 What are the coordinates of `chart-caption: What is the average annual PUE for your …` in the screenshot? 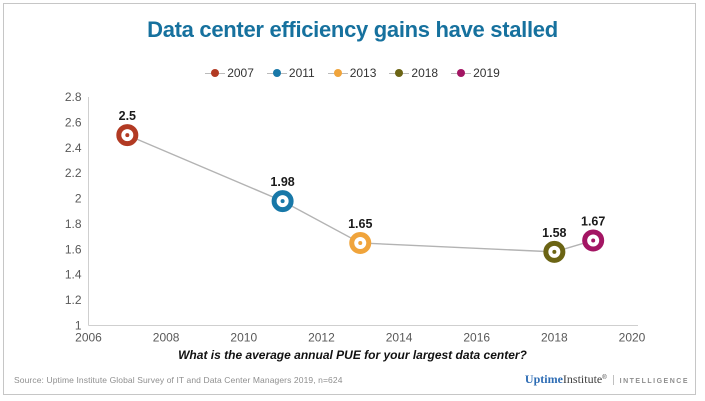 It's located at (352, 355).